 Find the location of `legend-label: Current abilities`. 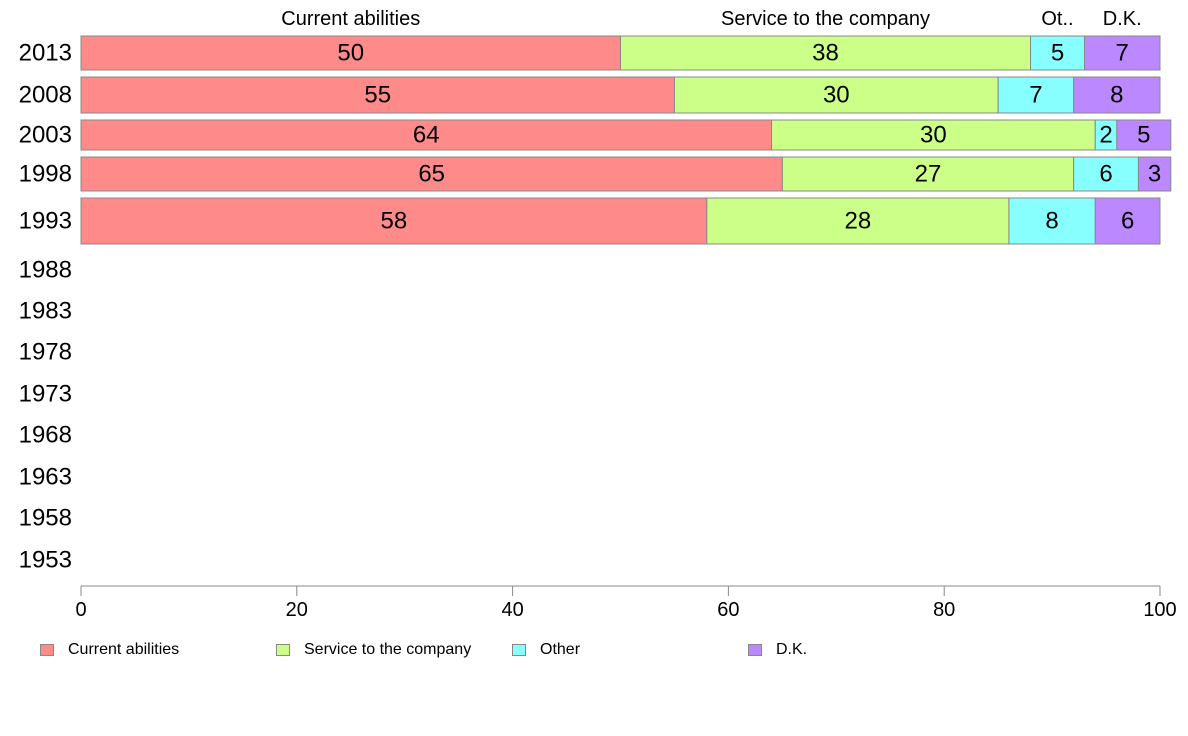

legend-label: Current abilities is located at coordinates (124, 649).